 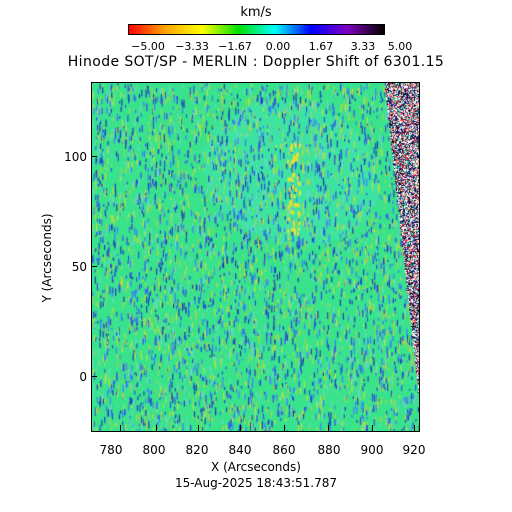 I want to click on x-tick-label: 820, so click(x=197, y=450).